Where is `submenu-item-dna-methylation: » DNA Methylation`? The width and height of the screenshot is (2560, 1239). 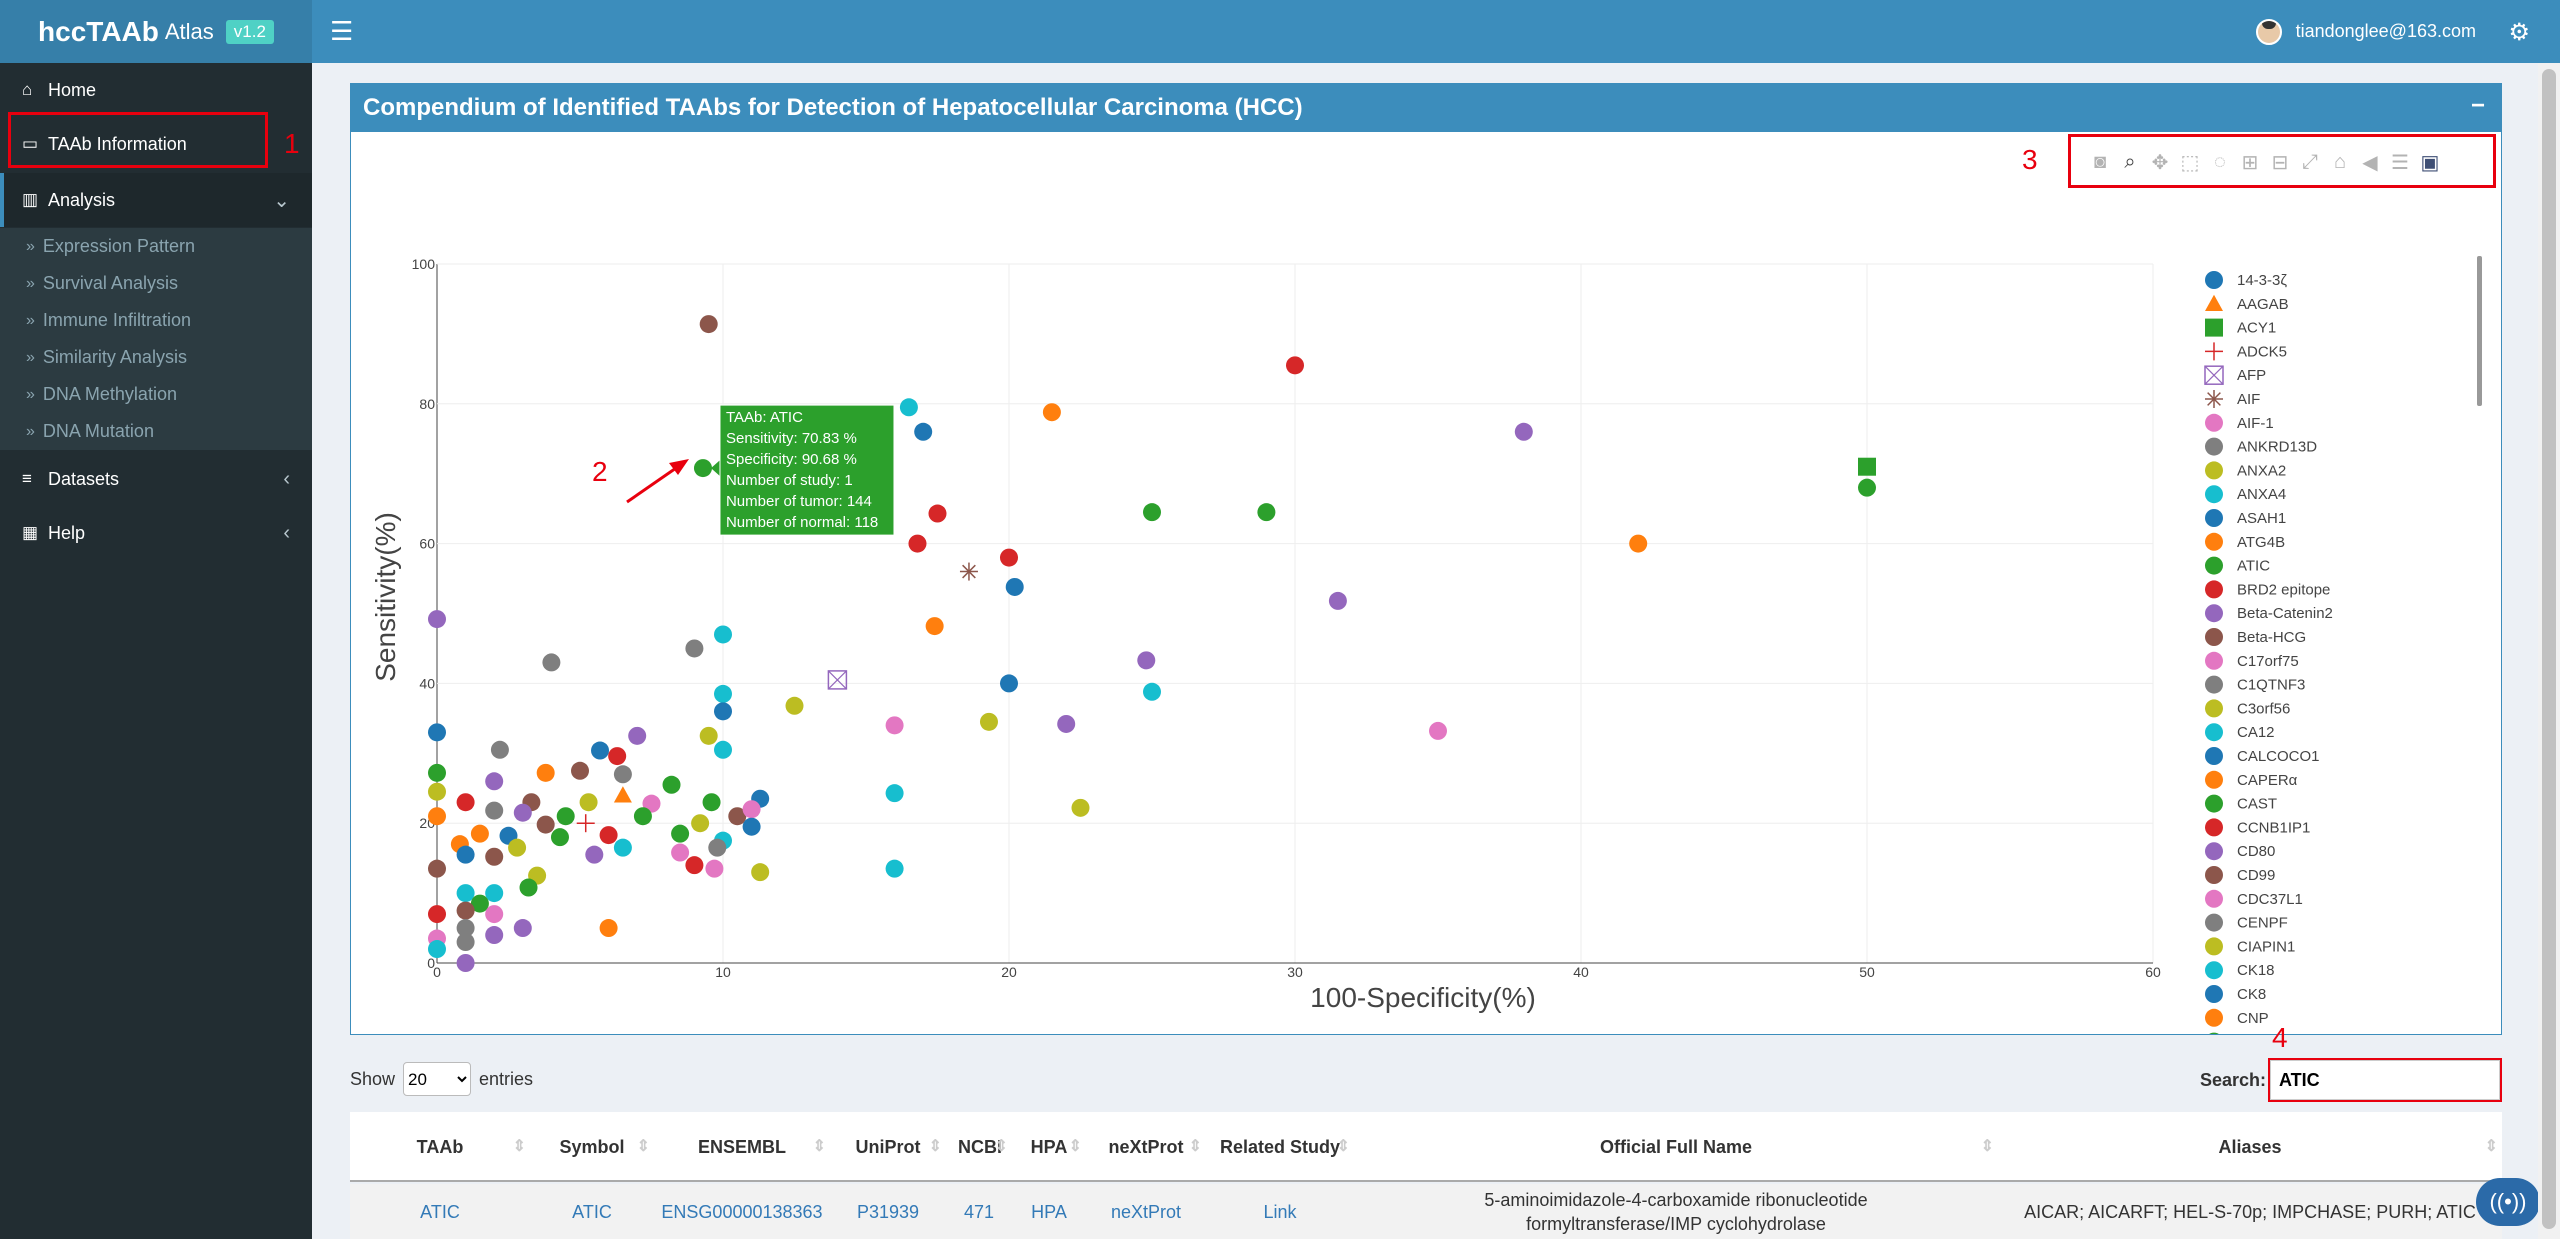
submenu-item-dna-methylation: » DNA Methylation is located at coordinates (101, 394).